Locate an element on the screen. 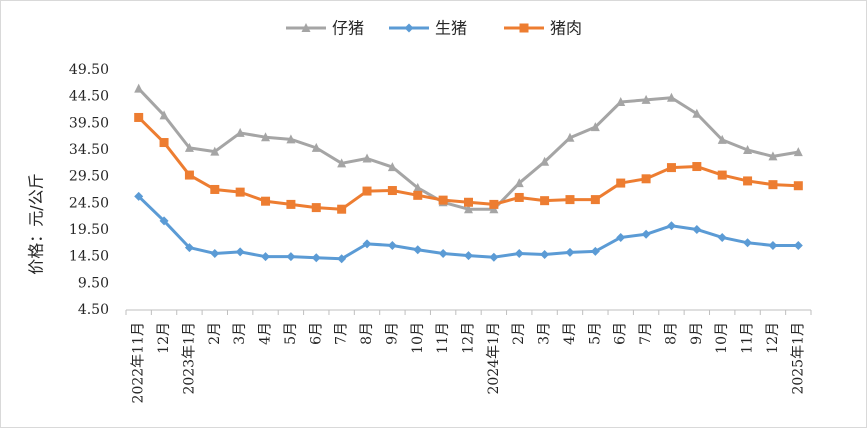 This screenshot has height=428, width=867. y-tick-label: 29.50 is located at coordinates (89, 177).